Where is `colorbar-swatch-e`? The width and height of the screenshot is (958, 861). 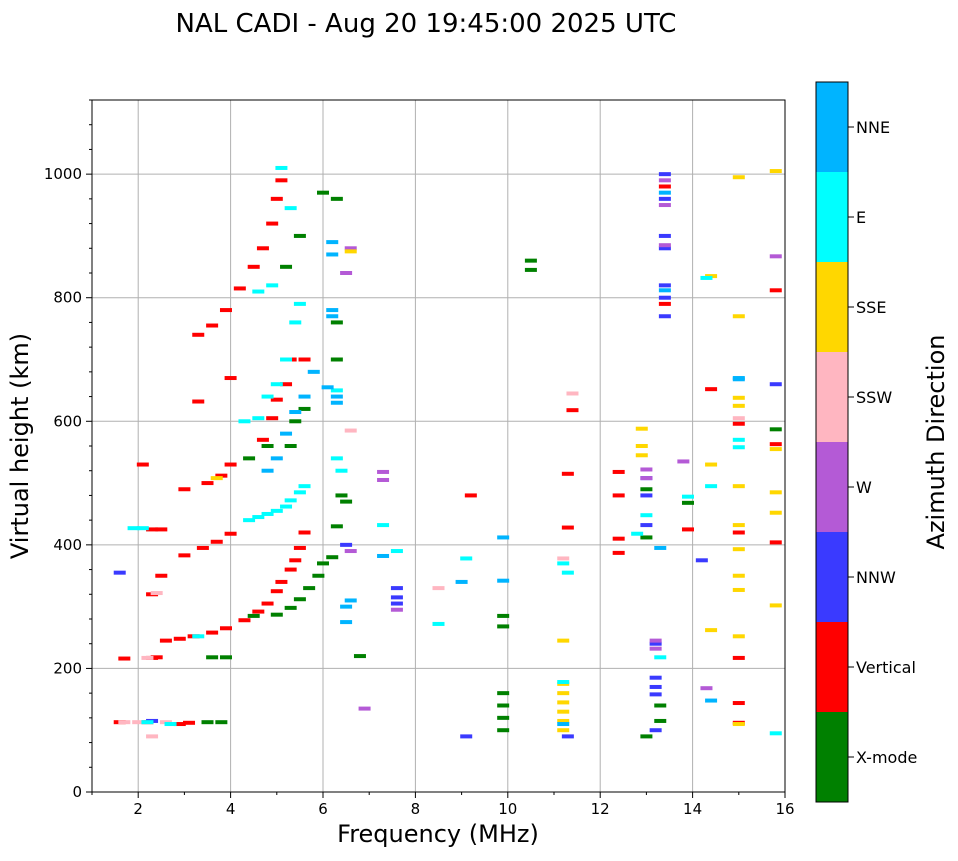
colorbar-swatch-e is located at coordinates (832, 217).